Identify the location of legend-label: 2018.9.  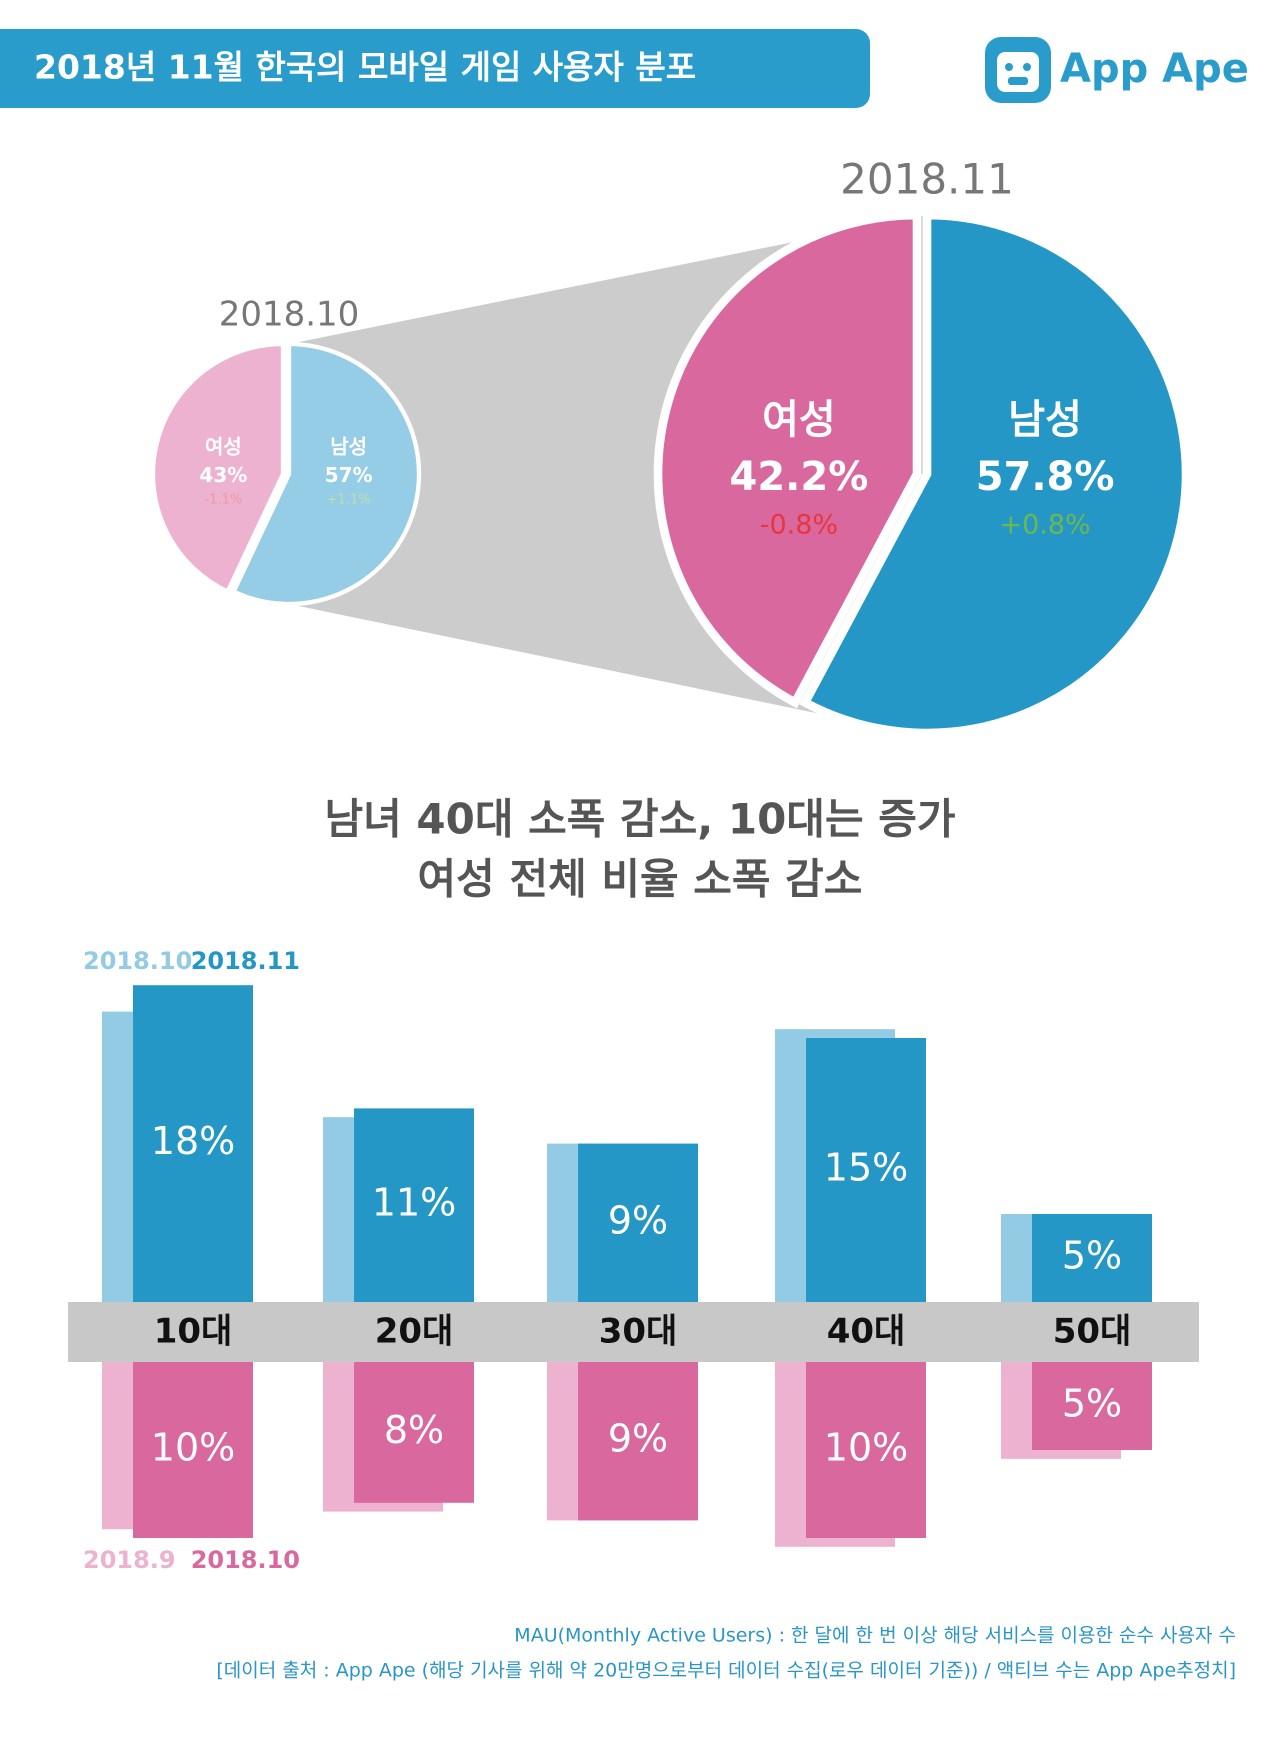
(129, 1560).